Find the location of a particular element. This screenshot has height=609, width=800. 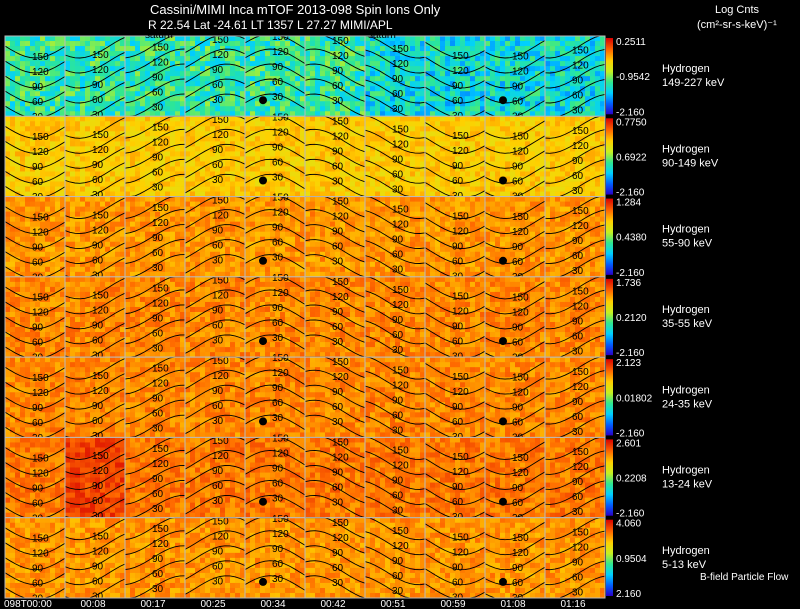

colorbar-max-label: 0.2511 is located at coordinates (631, 42).